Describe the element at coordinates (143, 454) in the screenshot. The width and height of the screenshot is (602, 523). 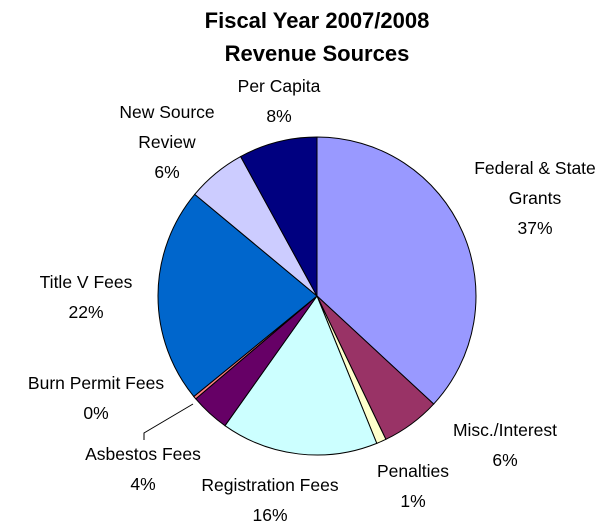
I see `slice-name-label-5: Asbestos Fees` at that location.